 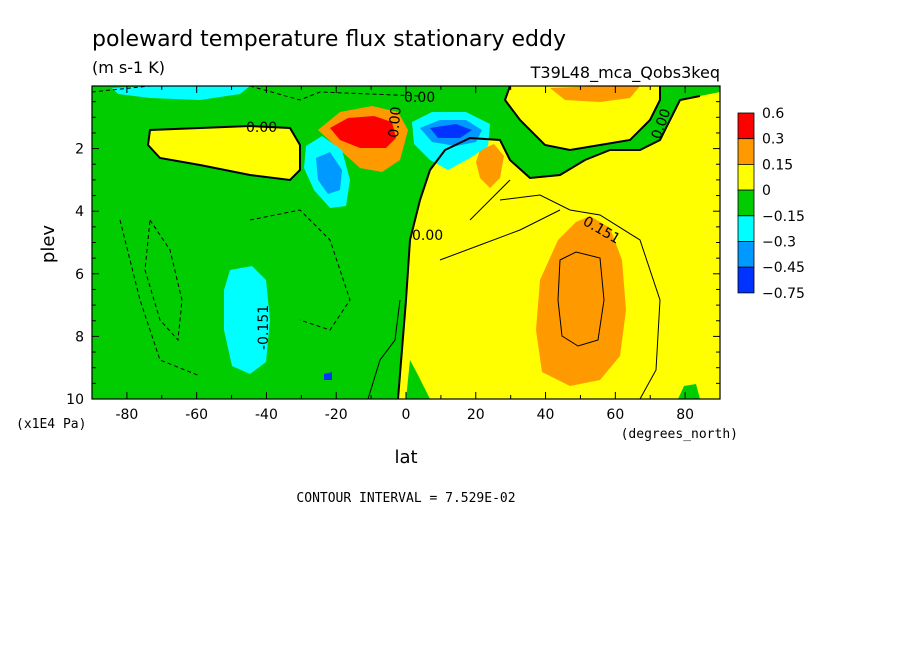 I want to click on y-tick-label: 4, so click(x=79, y=212).